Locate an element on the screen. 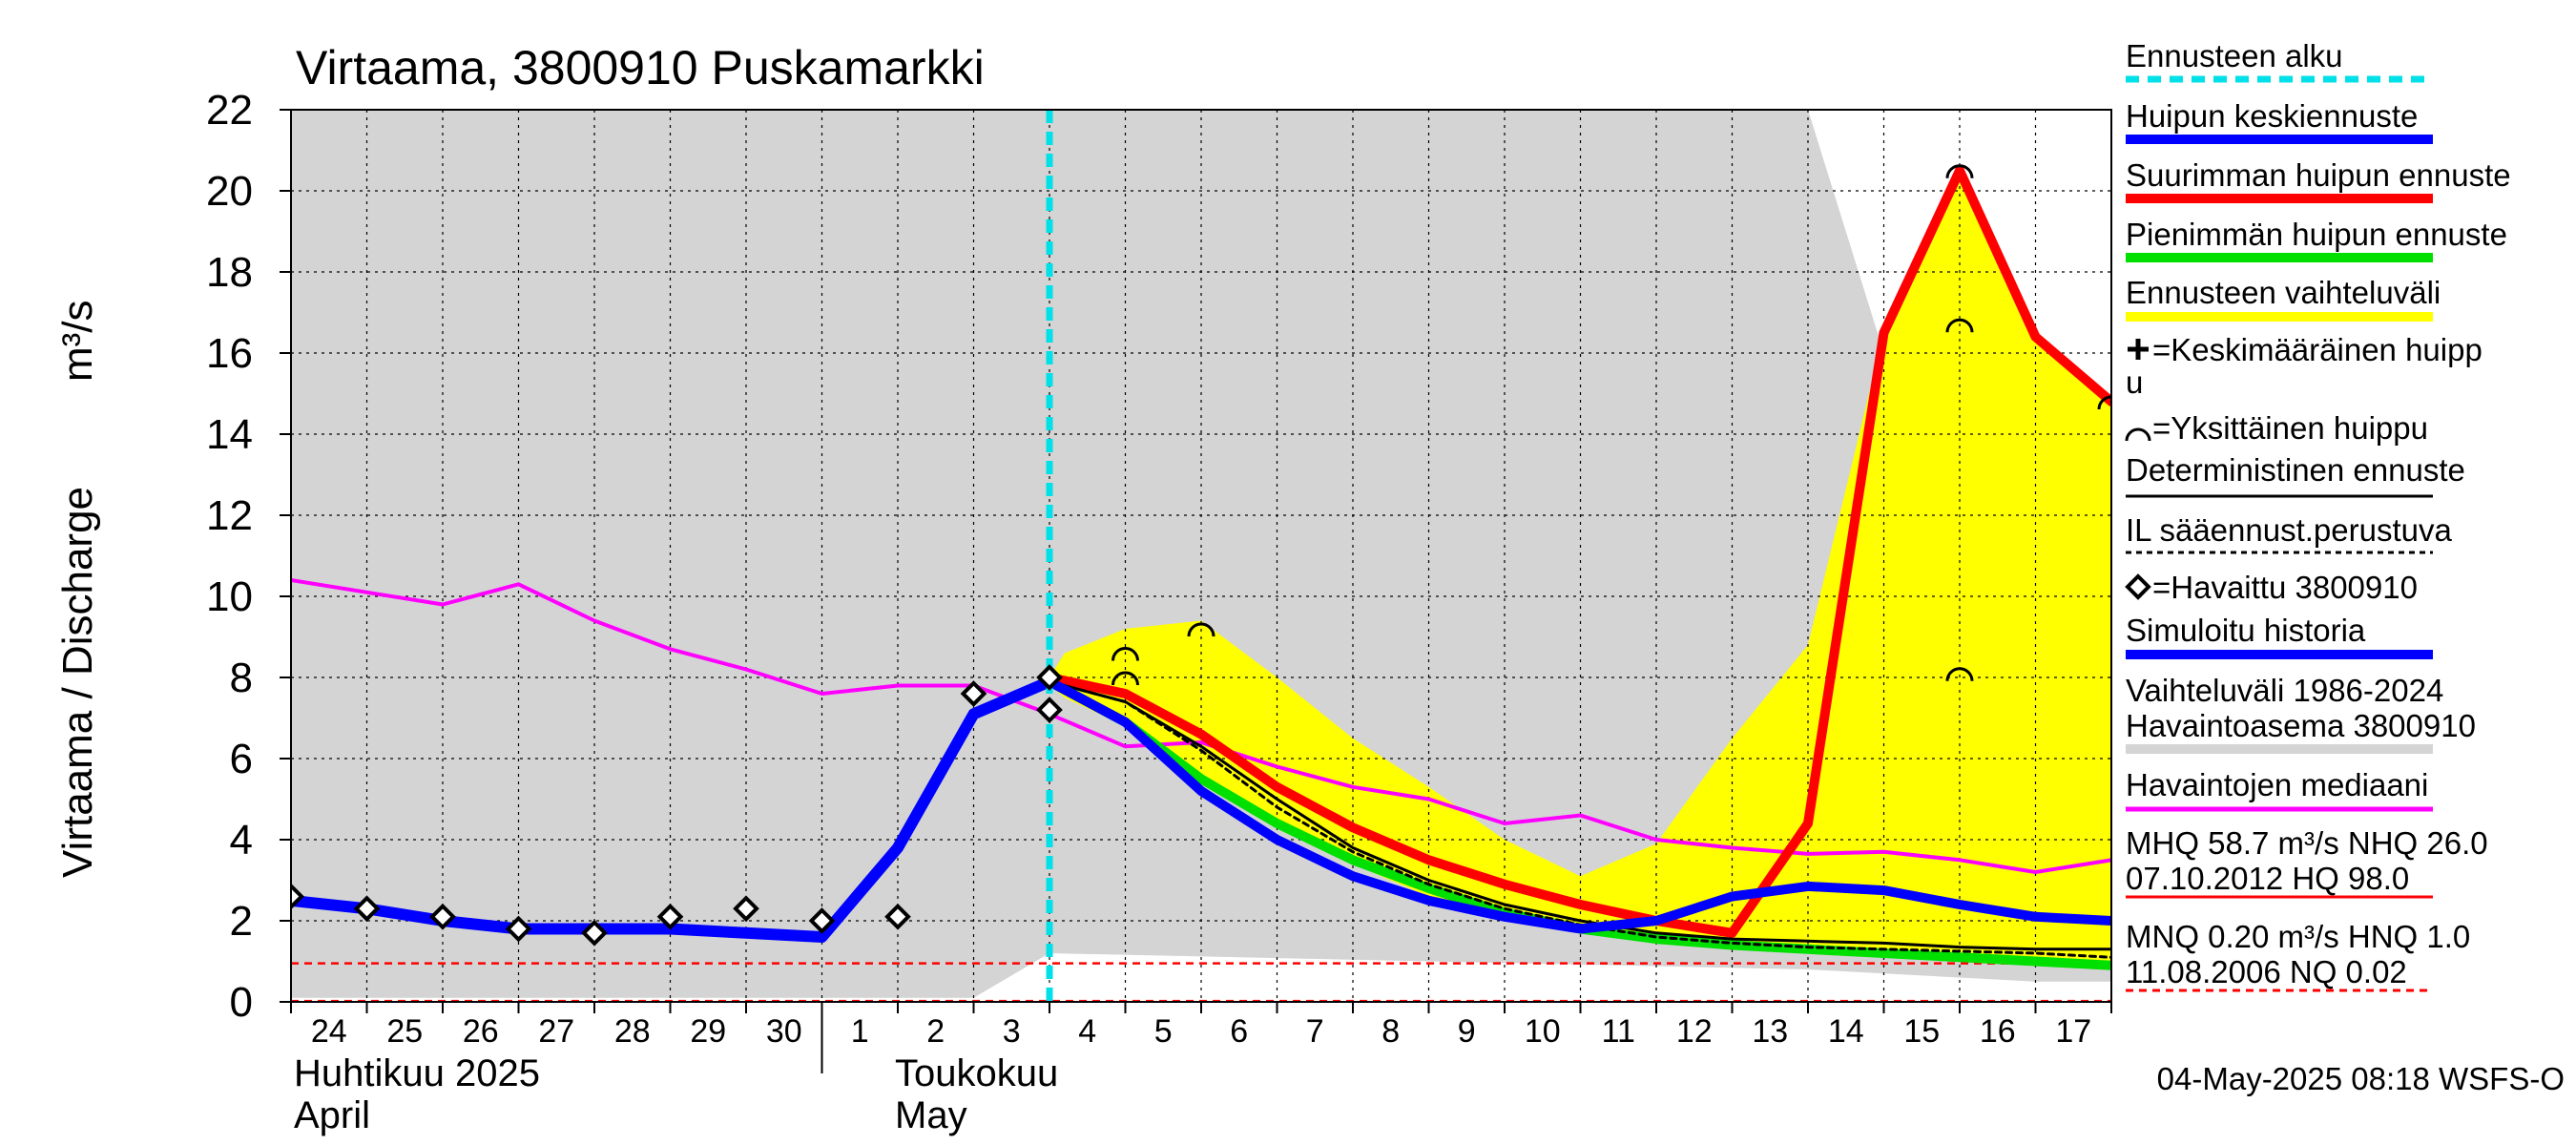 The image size is (2576, 1145). x-tick-label: 14 is located at coordinates (1846, 1031).